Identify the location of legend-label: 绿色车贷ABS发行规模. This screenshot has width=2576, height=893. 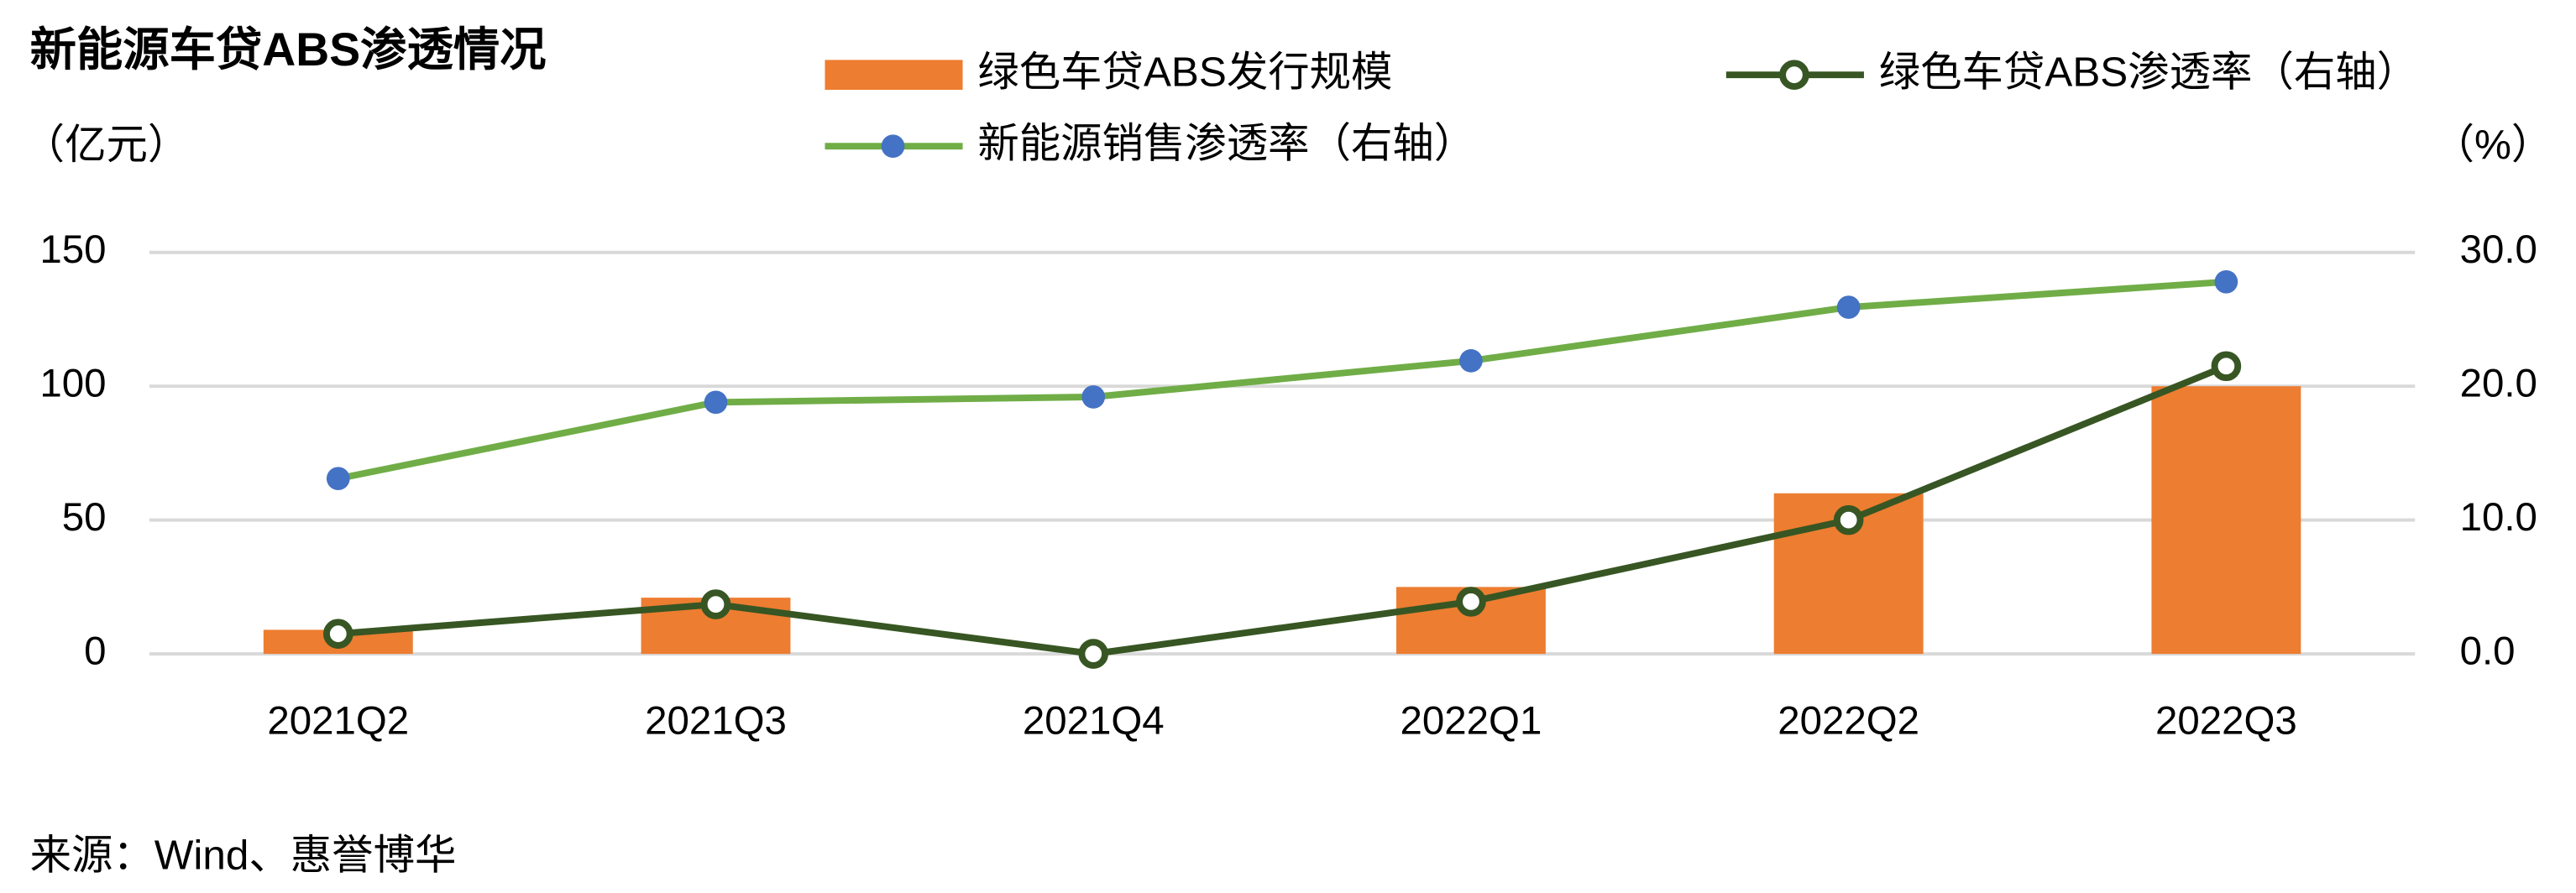
(1184, 72).